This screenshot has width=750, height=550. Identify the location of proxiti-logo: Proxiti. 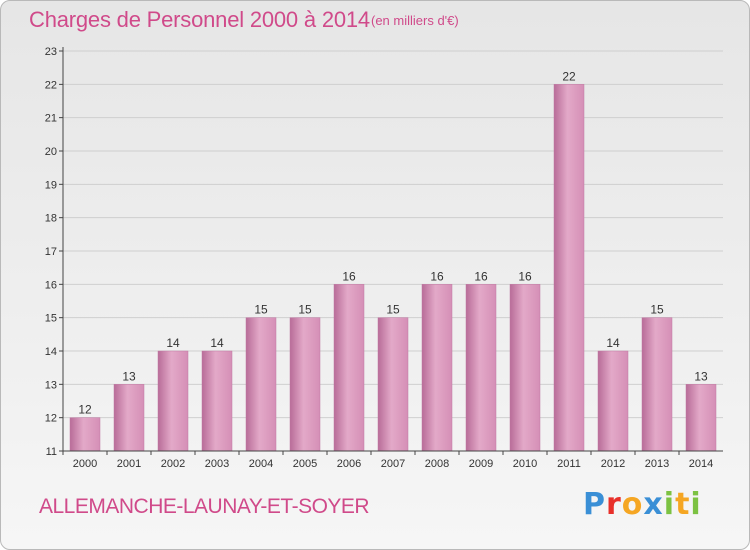
(642, 504).